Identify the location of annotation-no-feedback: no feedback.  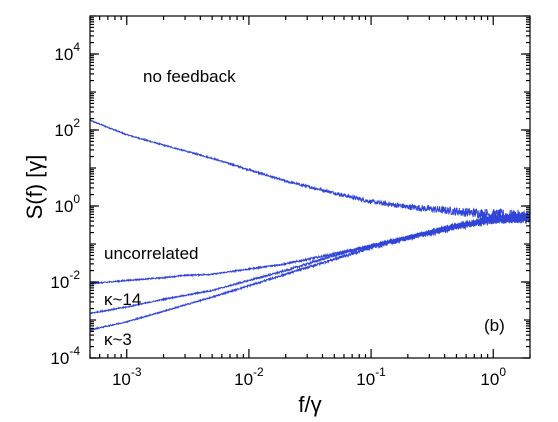
(189, 76).